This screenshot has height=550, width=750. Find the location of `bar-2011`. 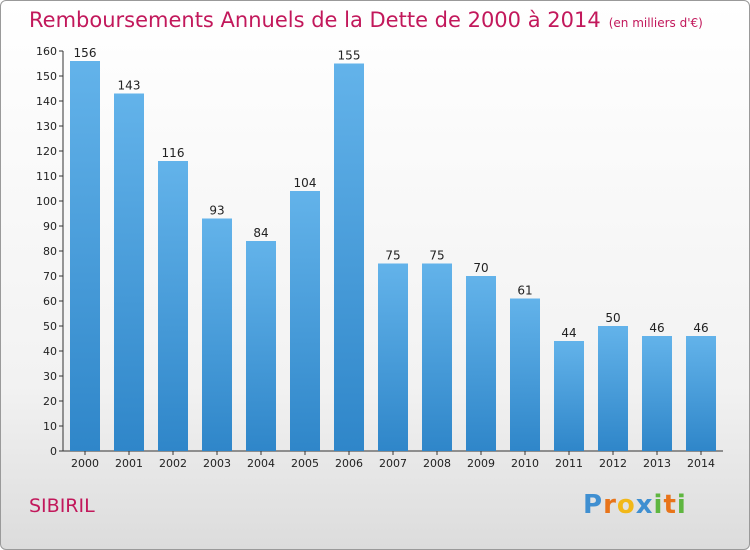

bar-2011 is located at coordinates (569, 396).